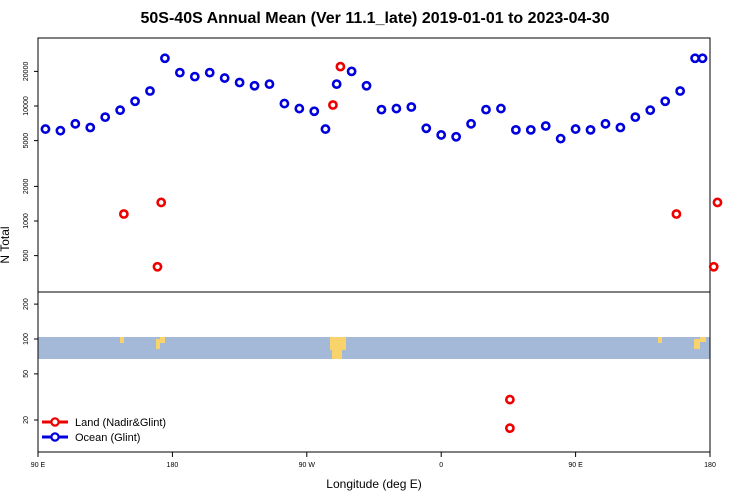  I want to click on y-tick-label-upper: 500, so click(26, 256).